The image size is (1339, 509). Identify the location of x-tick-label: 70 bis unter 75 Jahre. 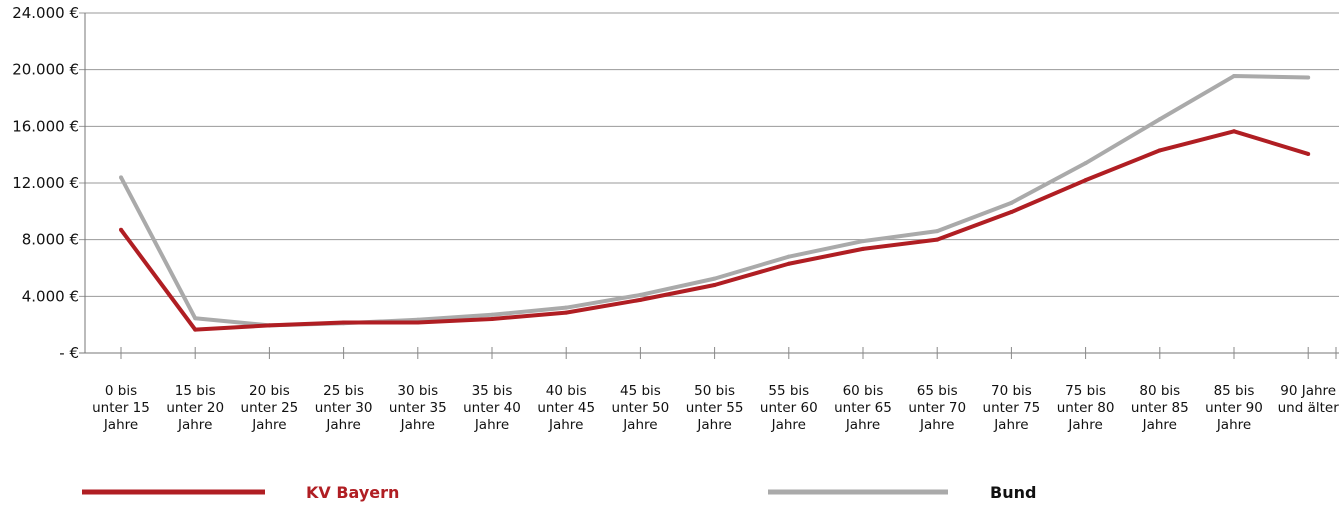
(1012, 408).